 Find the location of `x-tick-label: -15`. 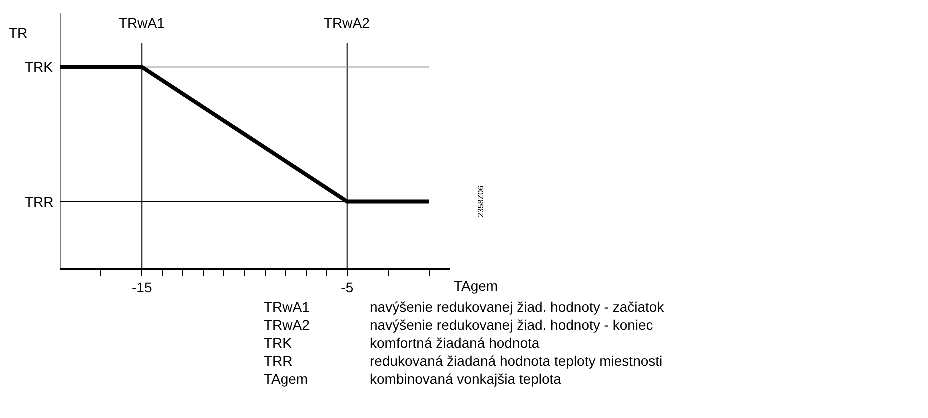

x-tick-label: -15 is located at coordinates (142, 288).